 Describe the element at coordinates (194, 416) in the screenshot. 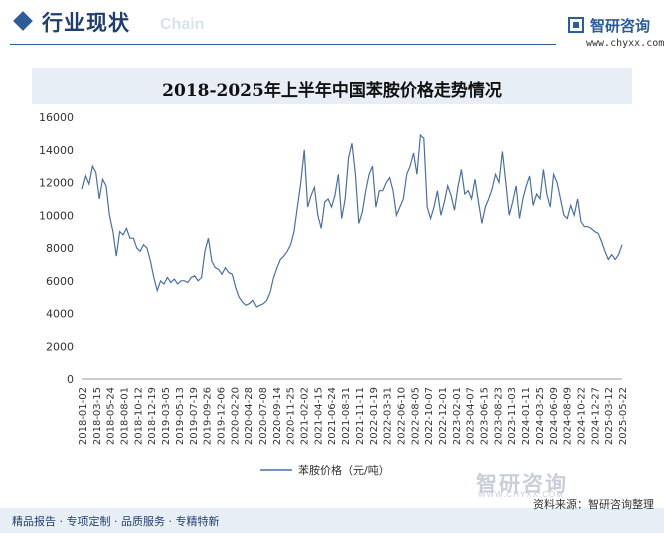

I see `x-tick-label: 2019-07-19` at that location.